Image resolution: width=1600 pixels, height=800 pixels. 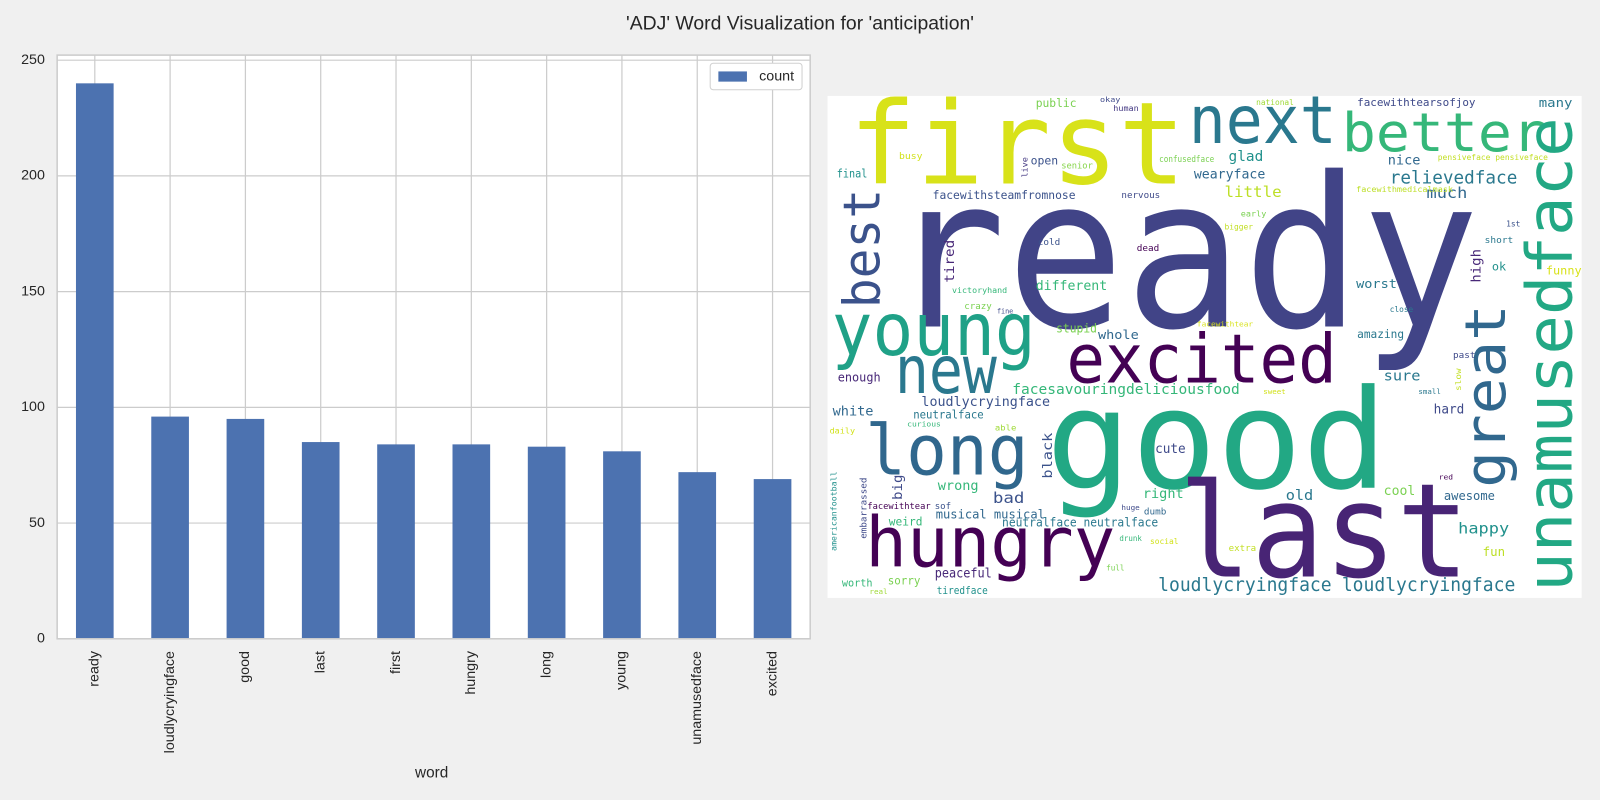 I want to click on cloud-word: stupid, so click(x=1076, y=329).